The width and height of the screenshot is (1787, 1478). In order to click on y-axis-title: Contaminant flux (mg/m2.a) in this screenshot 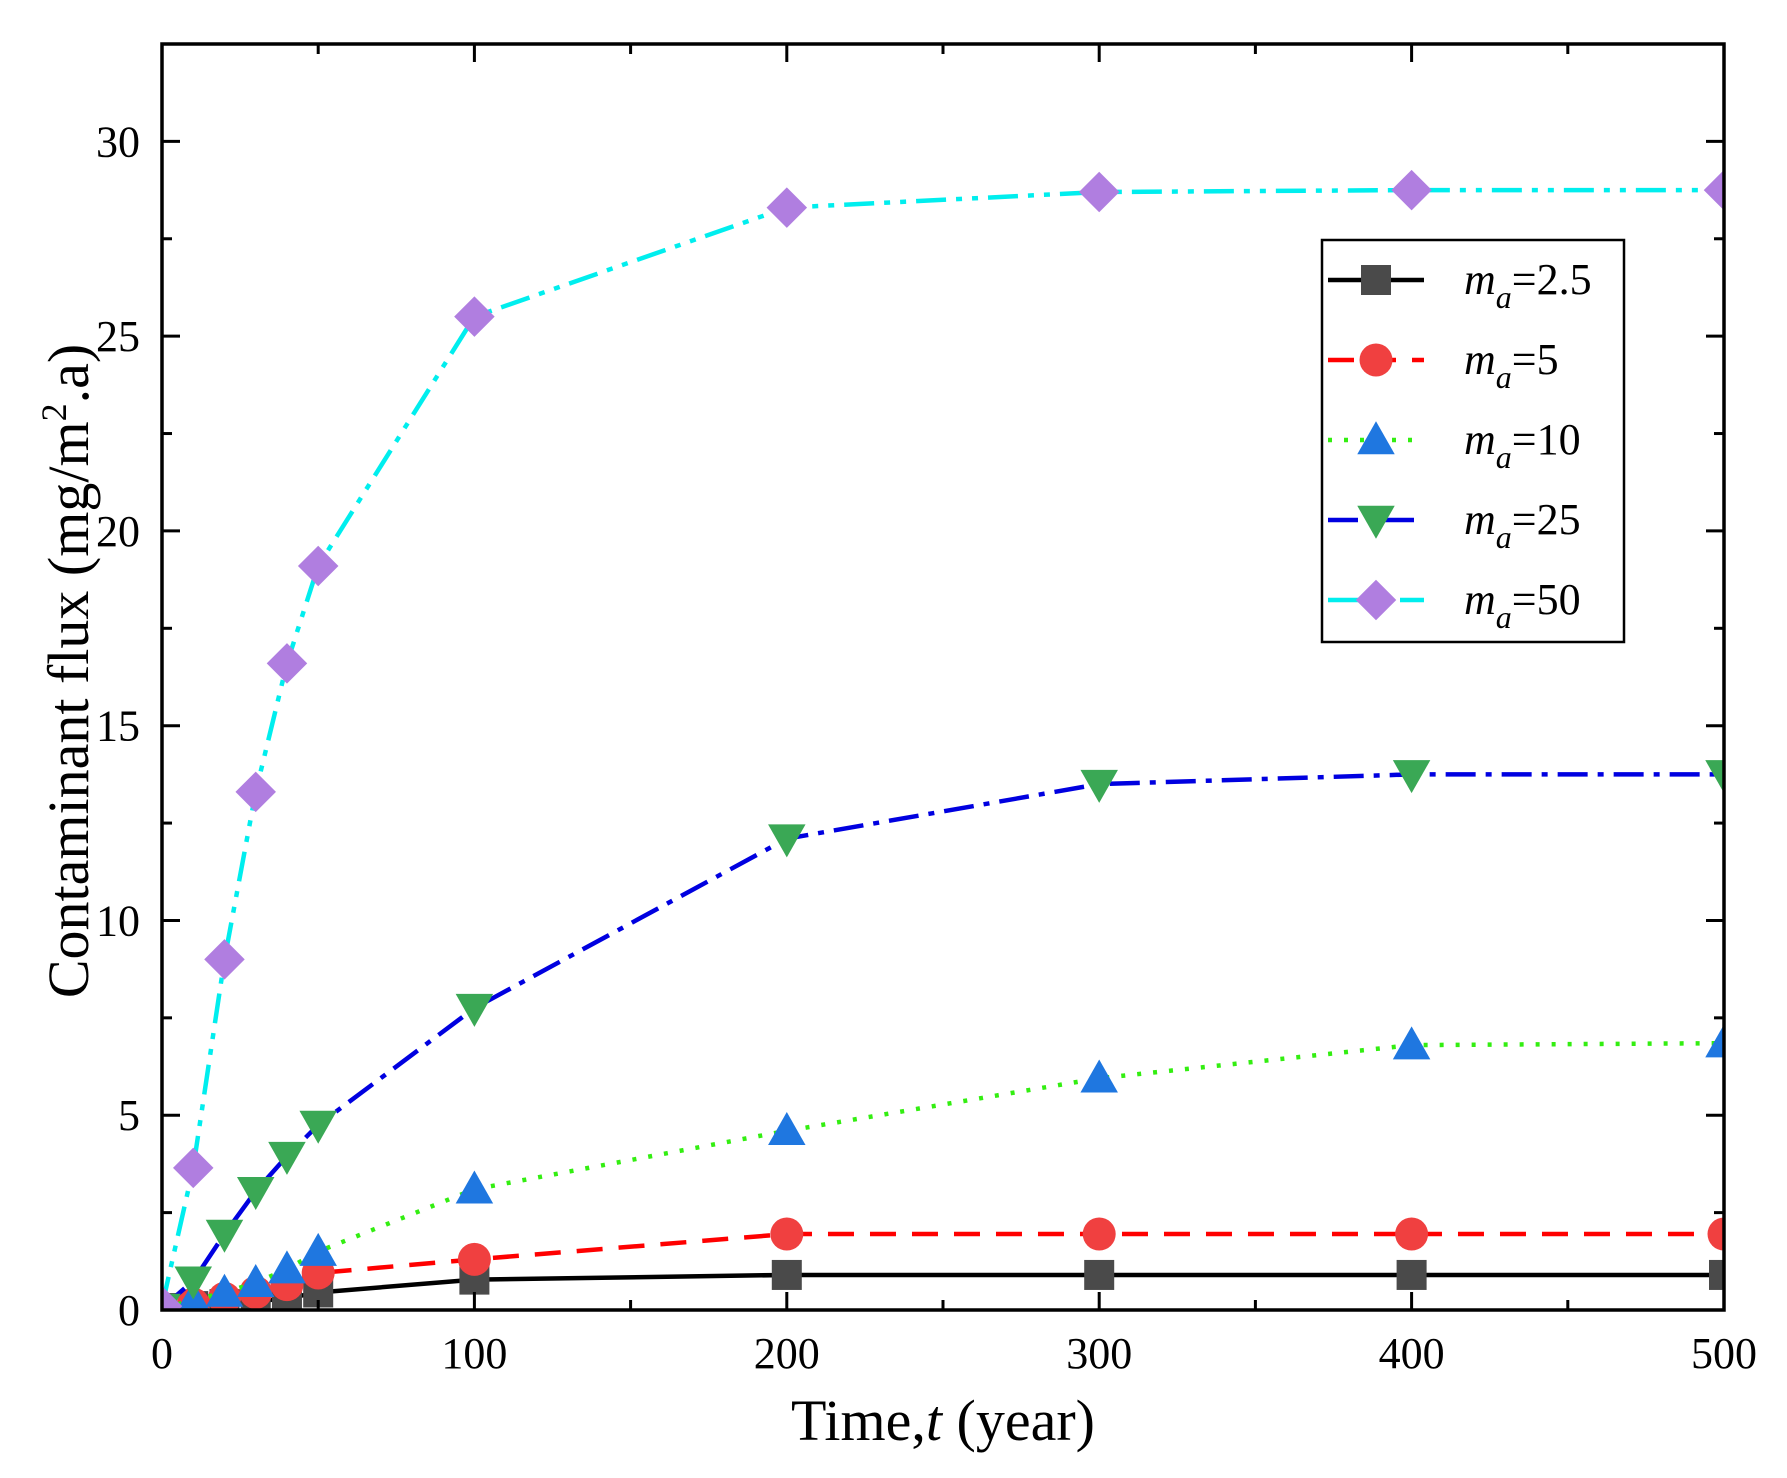, I will do `click(67, 671)`.